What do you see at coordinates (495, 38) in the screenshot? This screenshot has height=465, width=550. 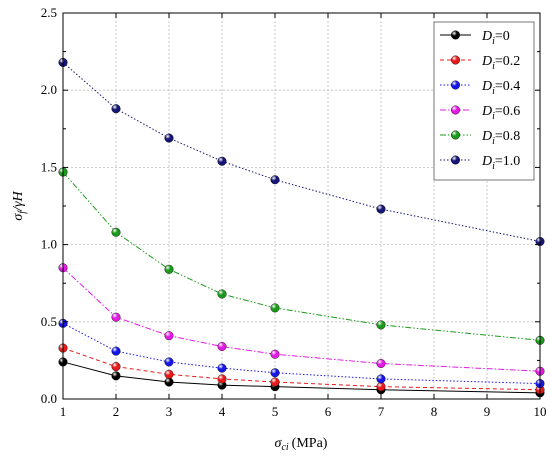 I see `legend-label: Di=0` at bounding box center [495, 38].